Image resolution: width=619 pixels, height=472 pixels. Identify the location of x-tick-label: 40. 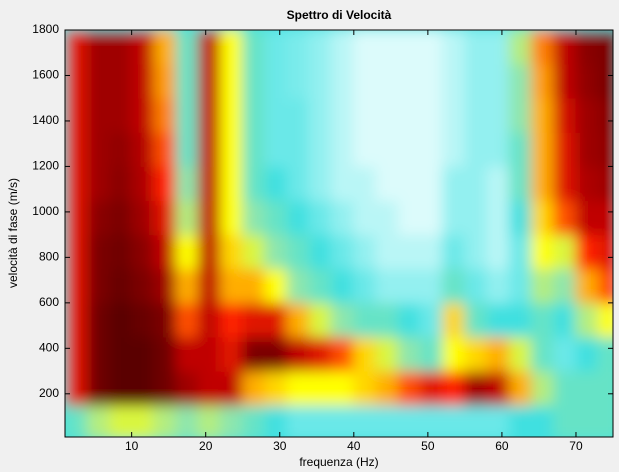
(354, 446).